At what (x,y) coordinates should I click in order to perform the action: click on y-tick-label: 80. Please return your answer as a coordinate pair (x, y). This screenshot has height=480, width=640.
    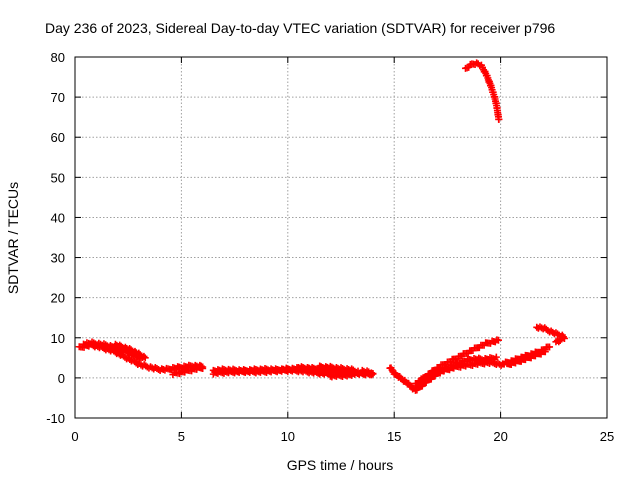
    Looking at the image, I should click on (58, 57).